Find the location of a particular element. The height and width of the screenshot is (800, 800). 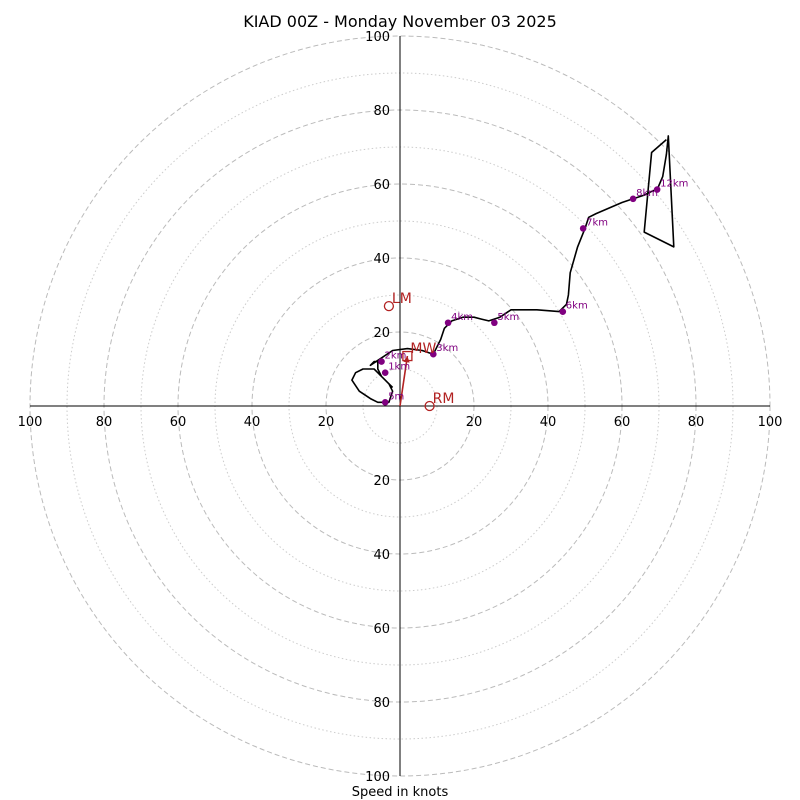

mean-wind-vector is located at coordinates (404, 381).